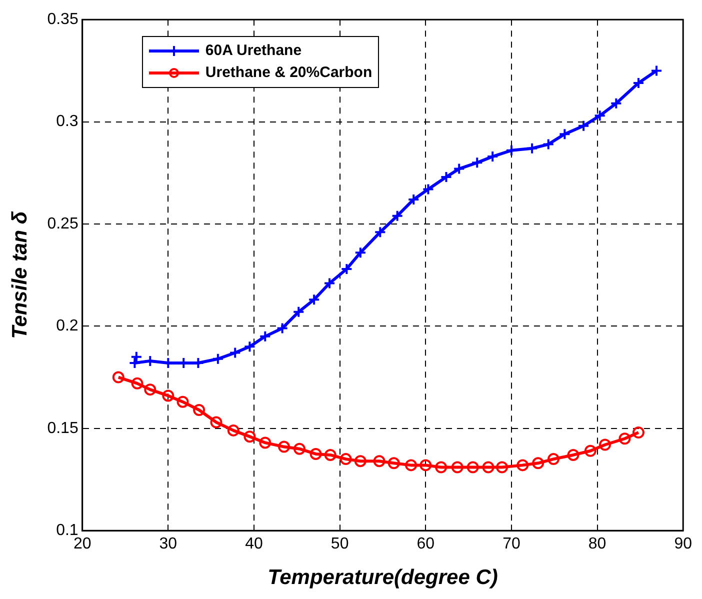 The height and width of the screenshot is (599, 702). What do you see at coordinates (511, 544) in the screenshot?
I see `x-tick-label: 70` at bounding box center [511, 544].